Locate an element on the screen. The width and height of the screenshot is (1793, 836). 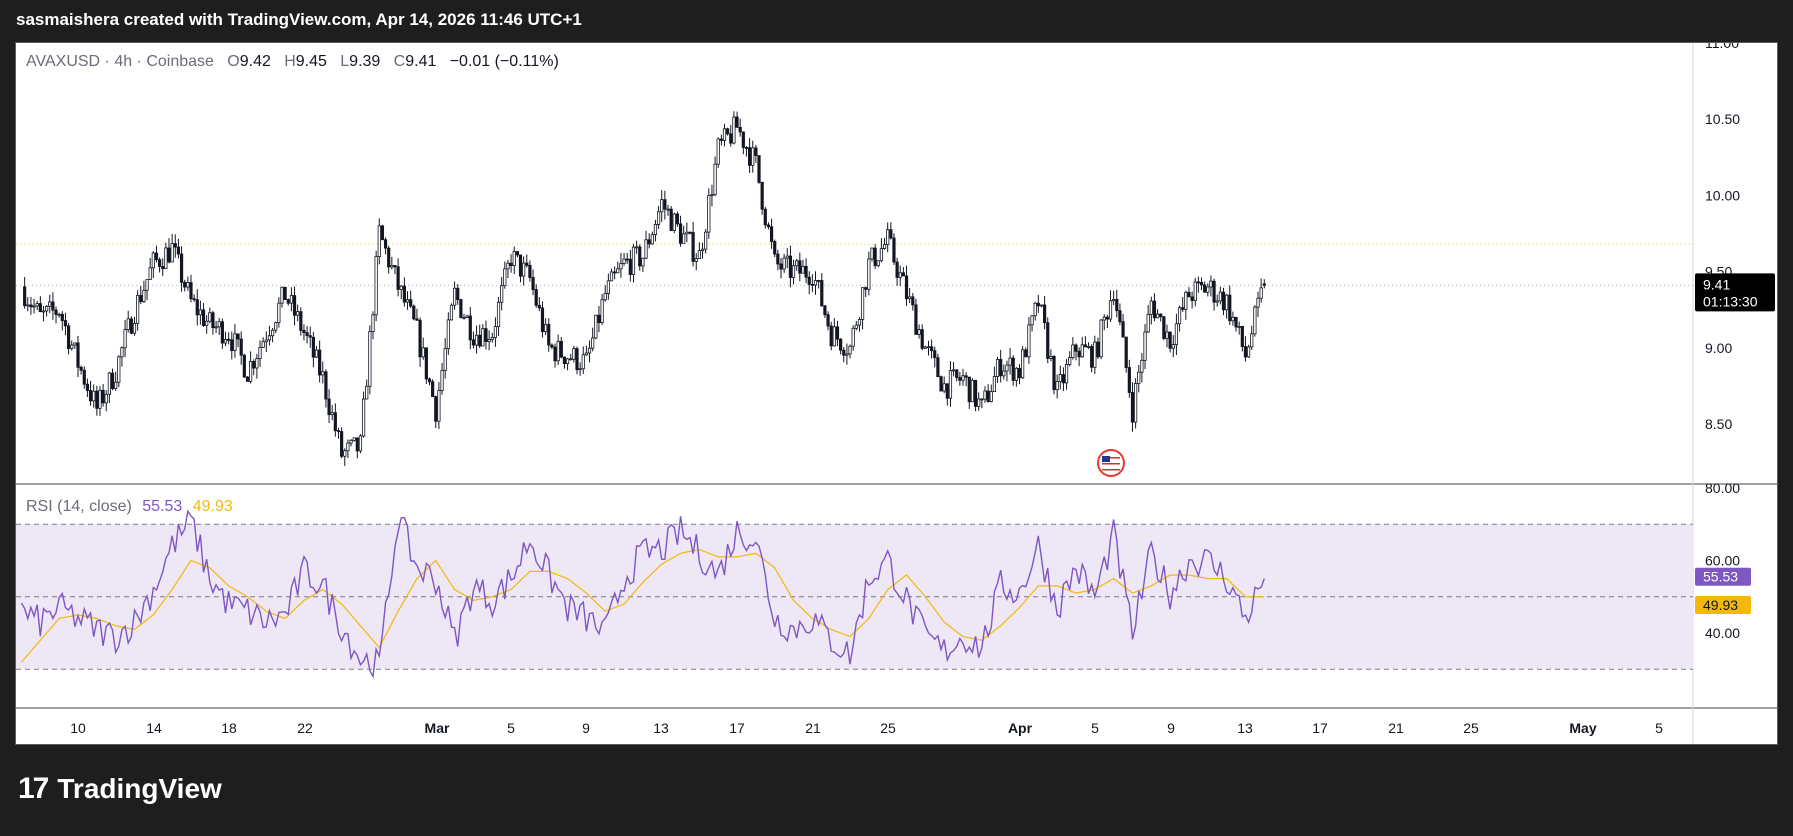
last-price-tag-value: 9.41 is located at coordinates (1716, 284).